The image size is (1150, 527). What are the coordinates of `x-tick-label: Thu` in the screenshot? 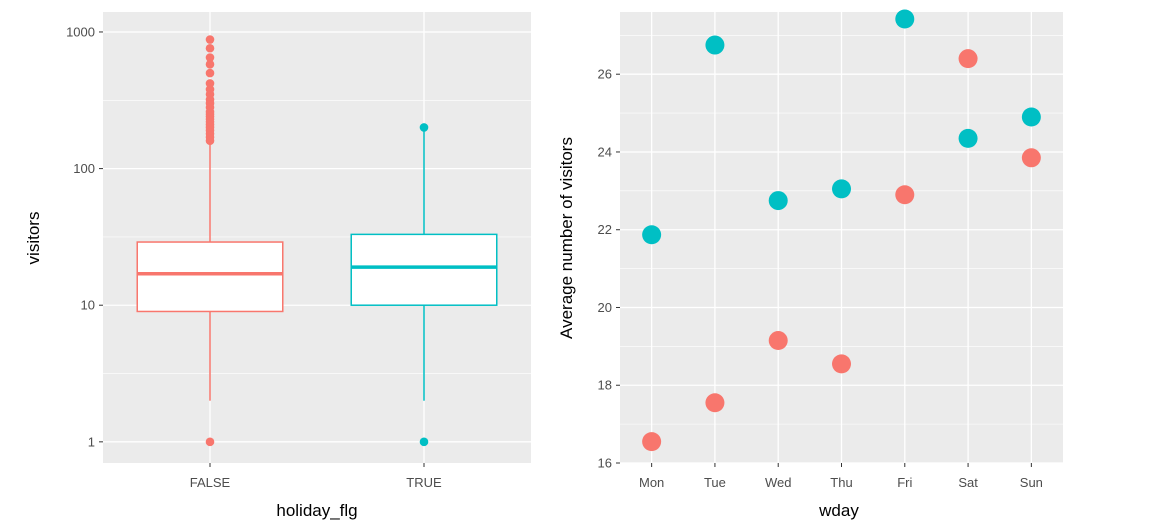 It's located at (841, 482).